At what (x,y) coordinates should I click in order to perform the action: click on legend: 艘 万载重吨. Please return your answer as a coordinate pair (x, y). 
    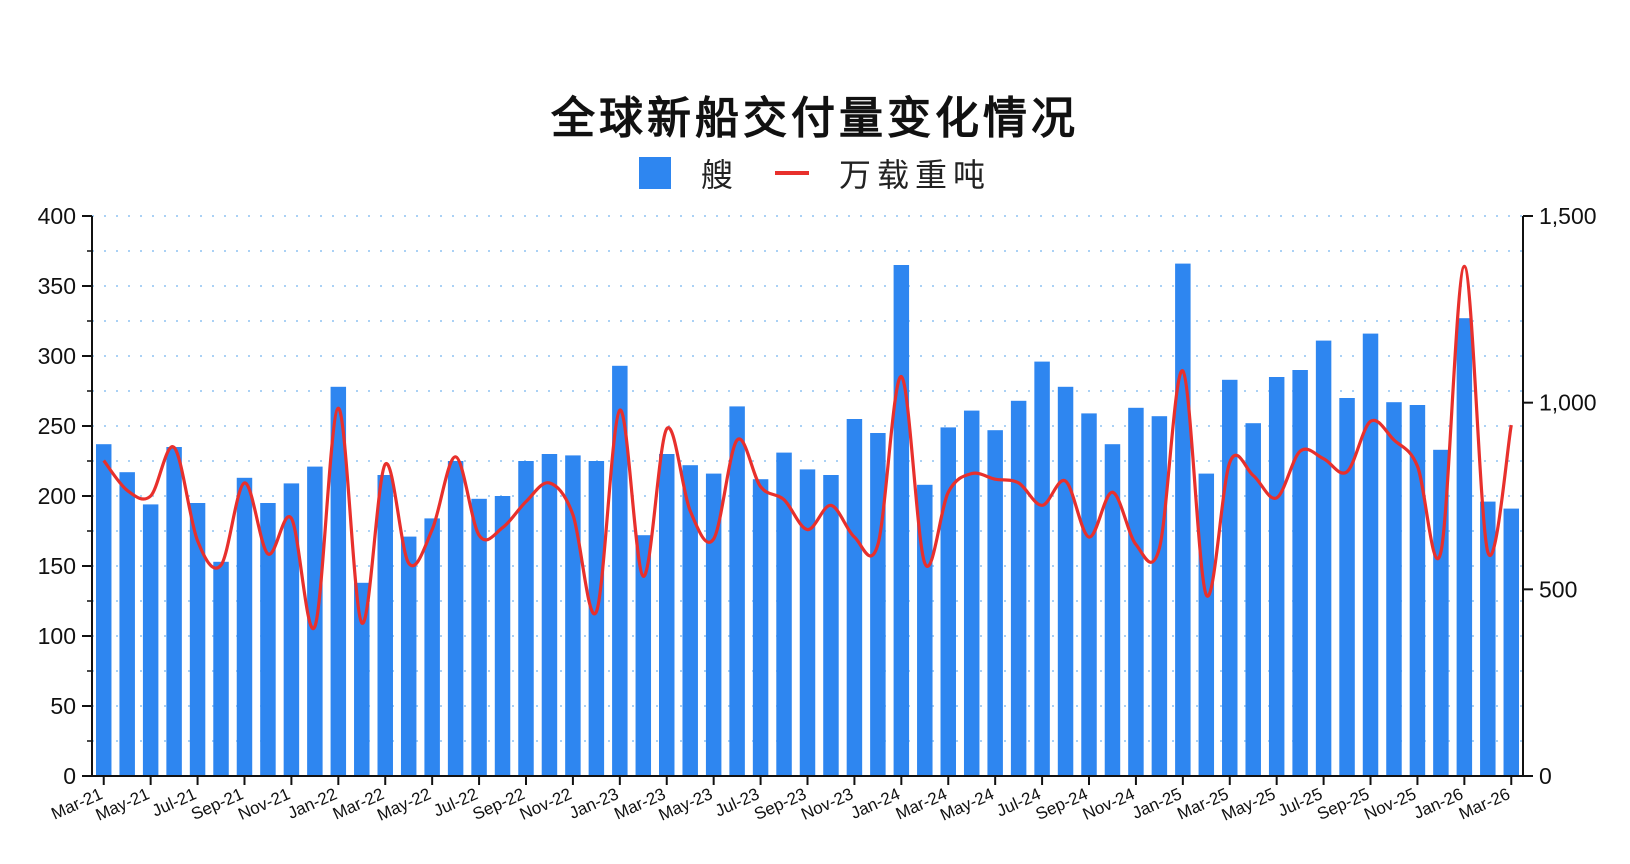
    Looking at the image, I should click on (815, 173).